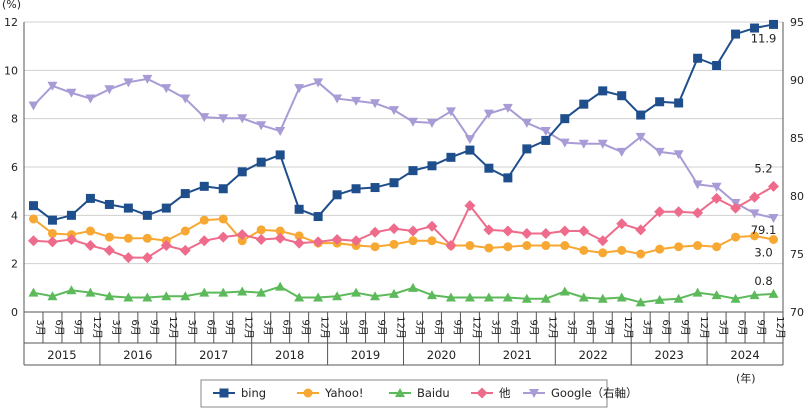 This screenshot has width=808, height=411. Describe the element at coordinates (11, 70) in the screenshot. I see `y-left-tick-label: 10` at that location.